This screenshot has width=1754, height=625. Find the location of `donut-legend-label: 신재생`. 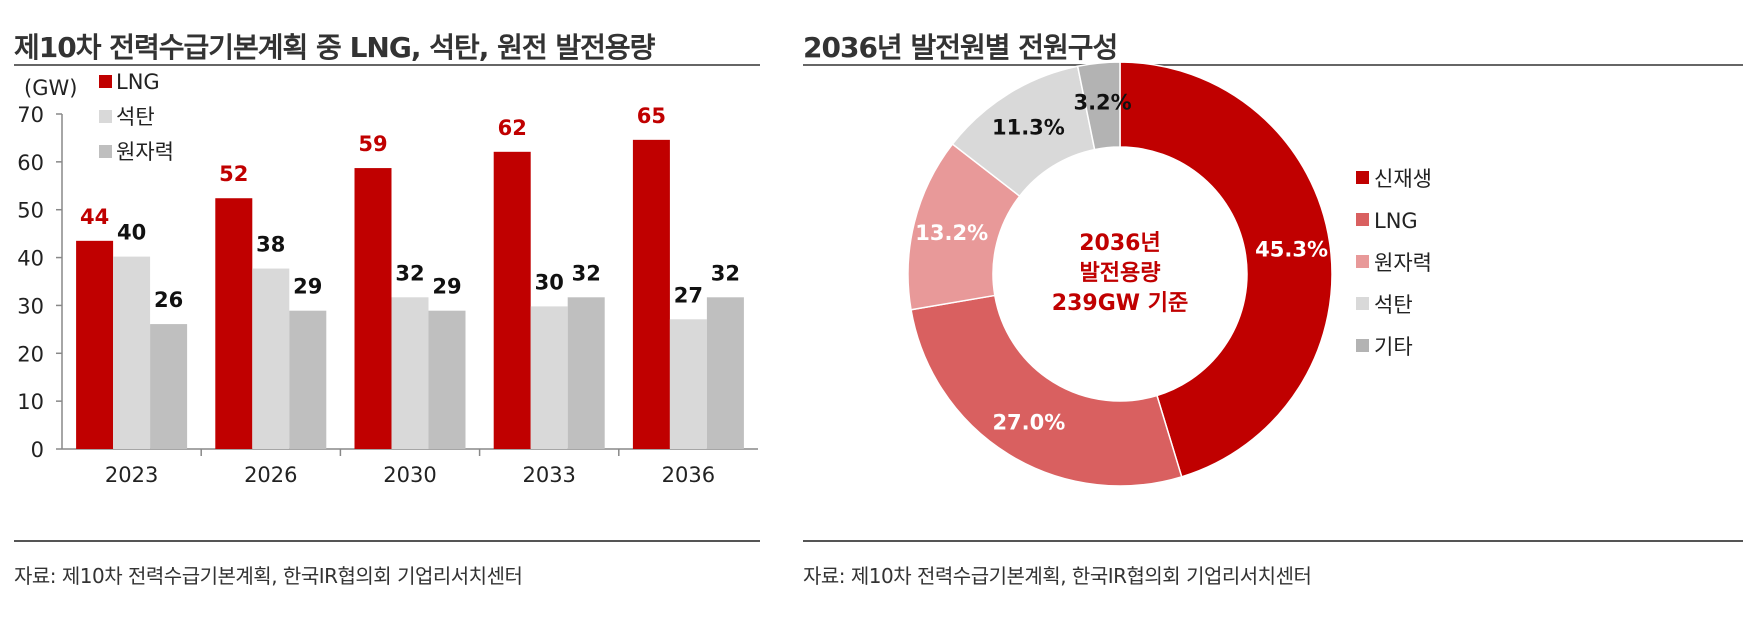

donut-legend-label: 신재생 is located at coordinates (1403, 179).